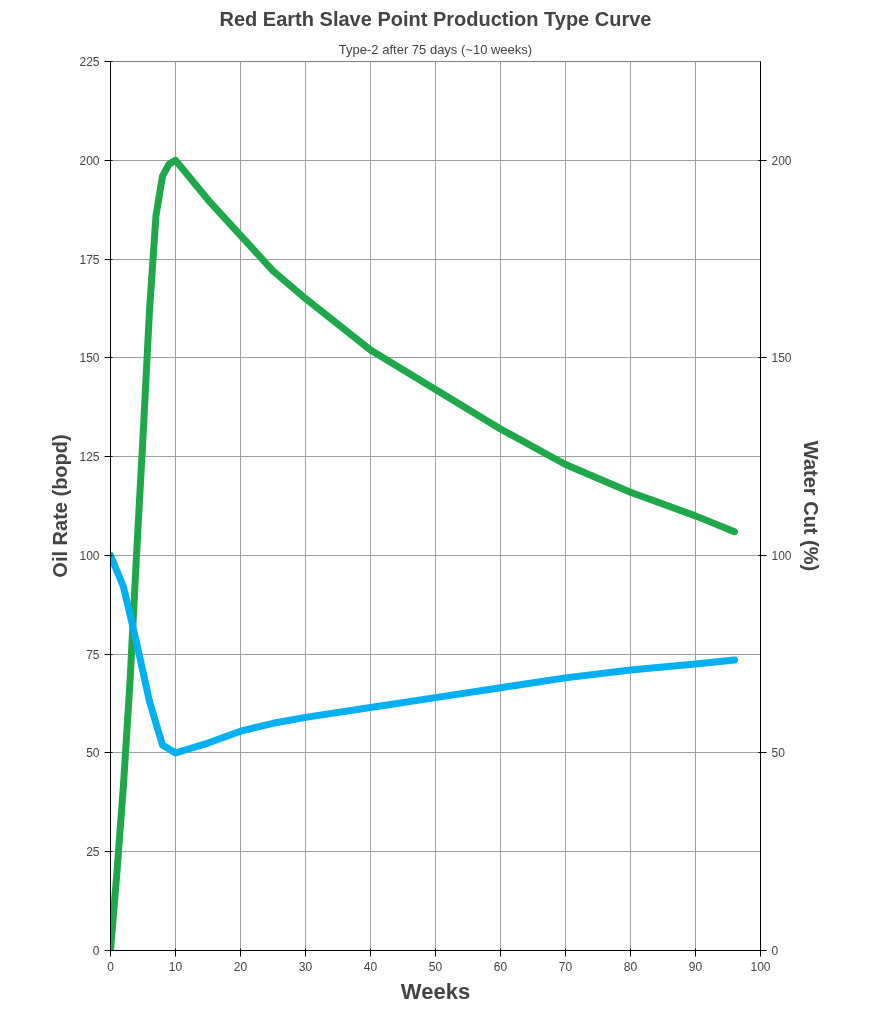  I want to click on chart-title: Red Earth Slave Point Production Type Curve, so click(435, 18).